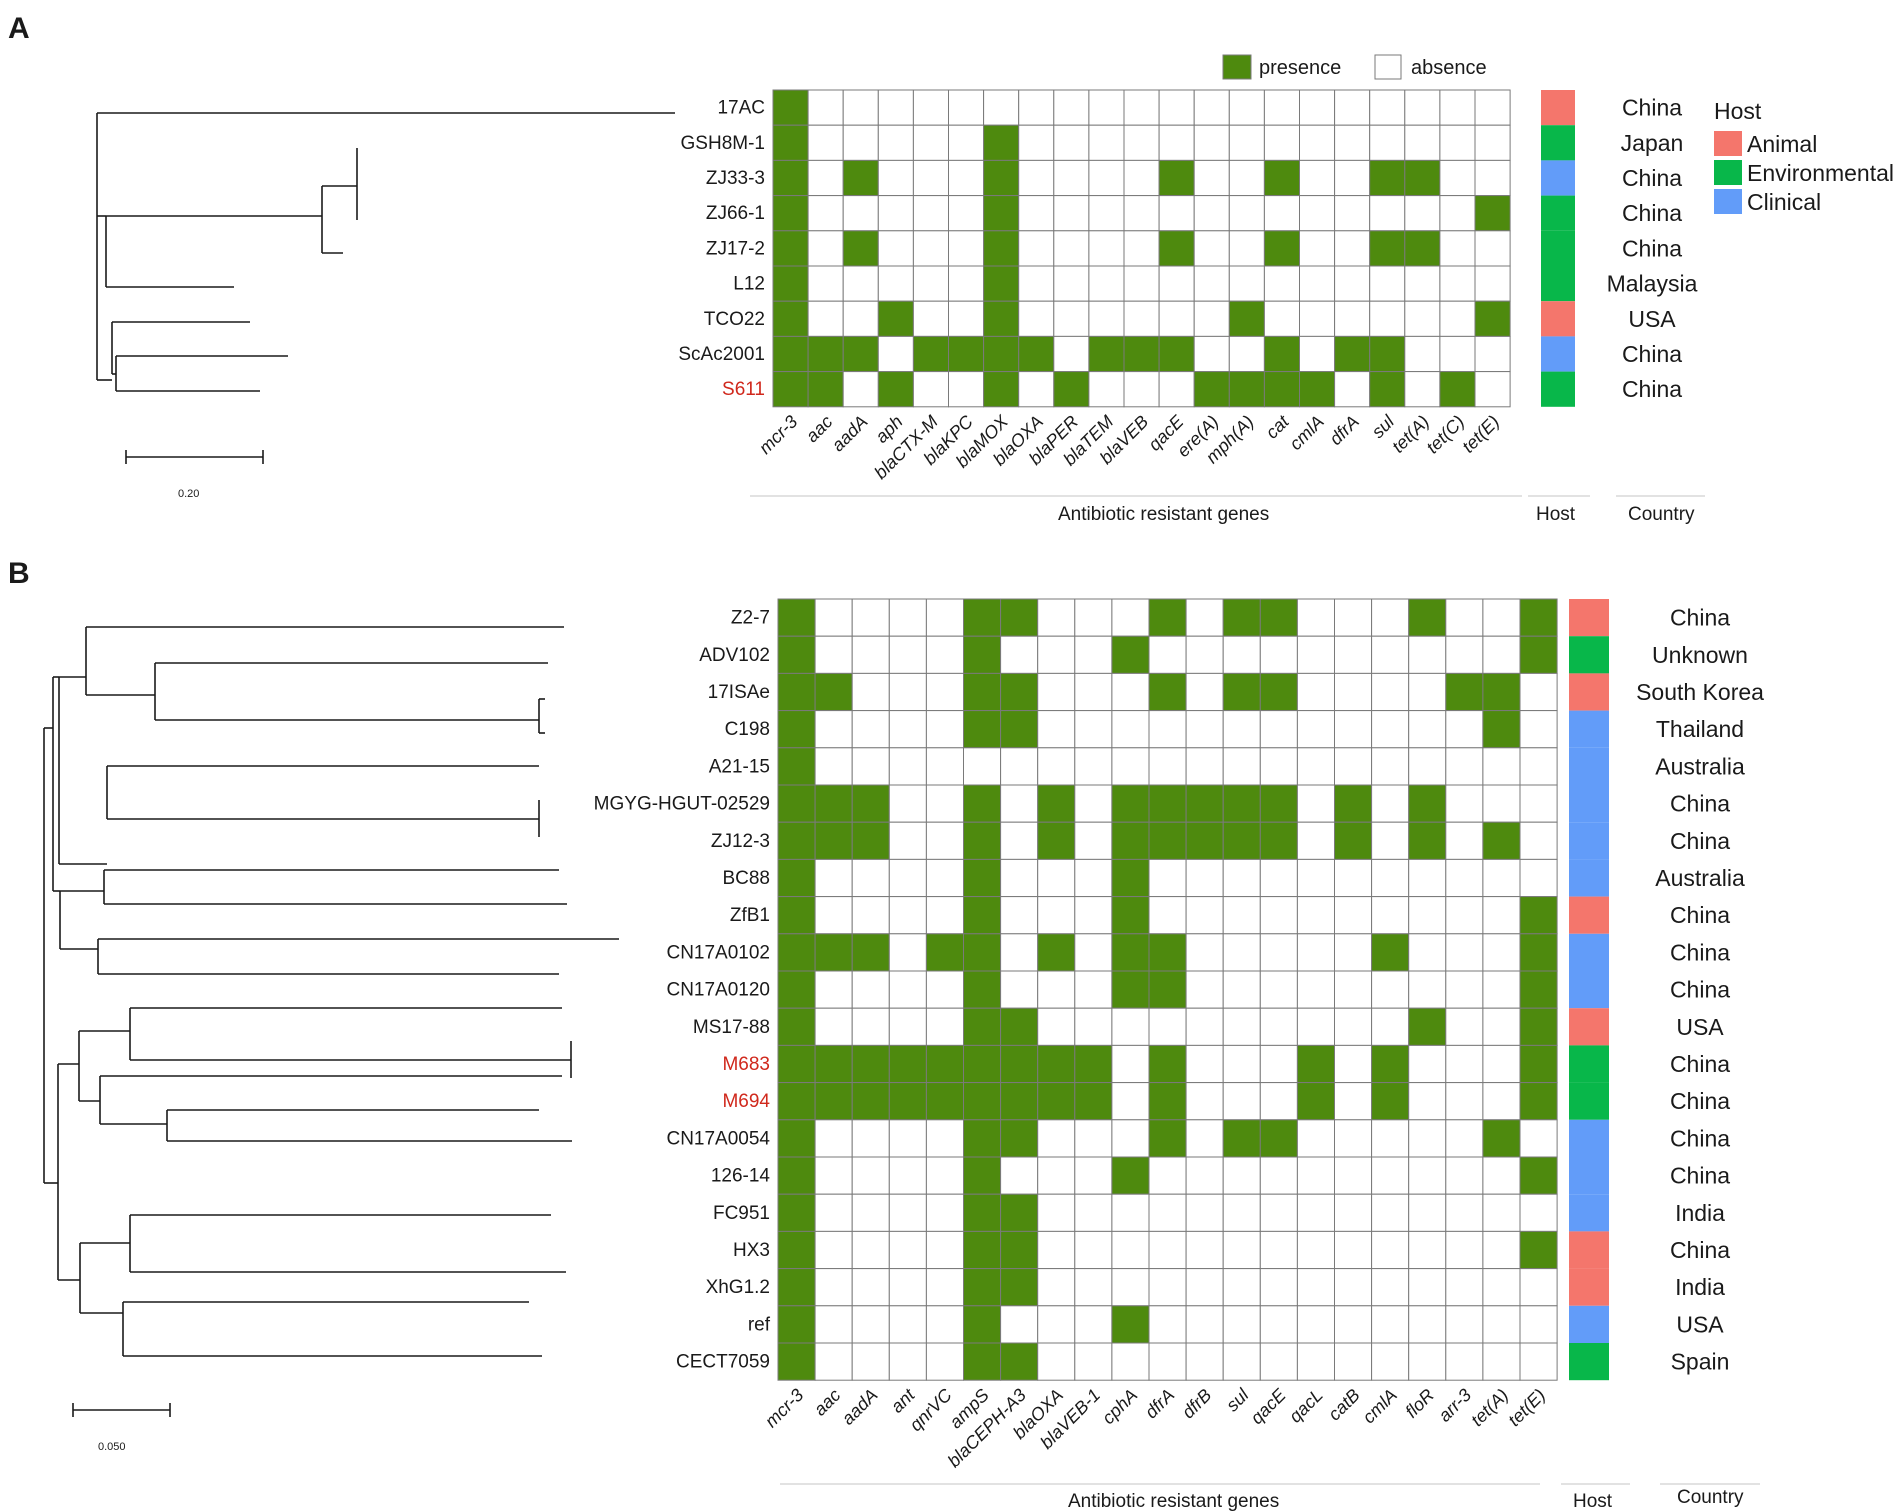  What do you see at coordinates (833, 729) in the screenshot?
I see `cell-c198-aac` at bounding box center [833, 729].